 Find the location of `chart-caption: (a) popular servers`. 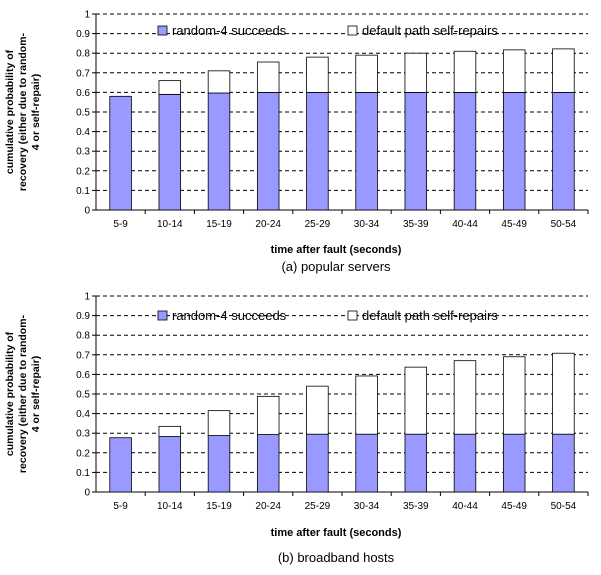

chart-caption: (a) popular servers is located at coordinates (336, 266).